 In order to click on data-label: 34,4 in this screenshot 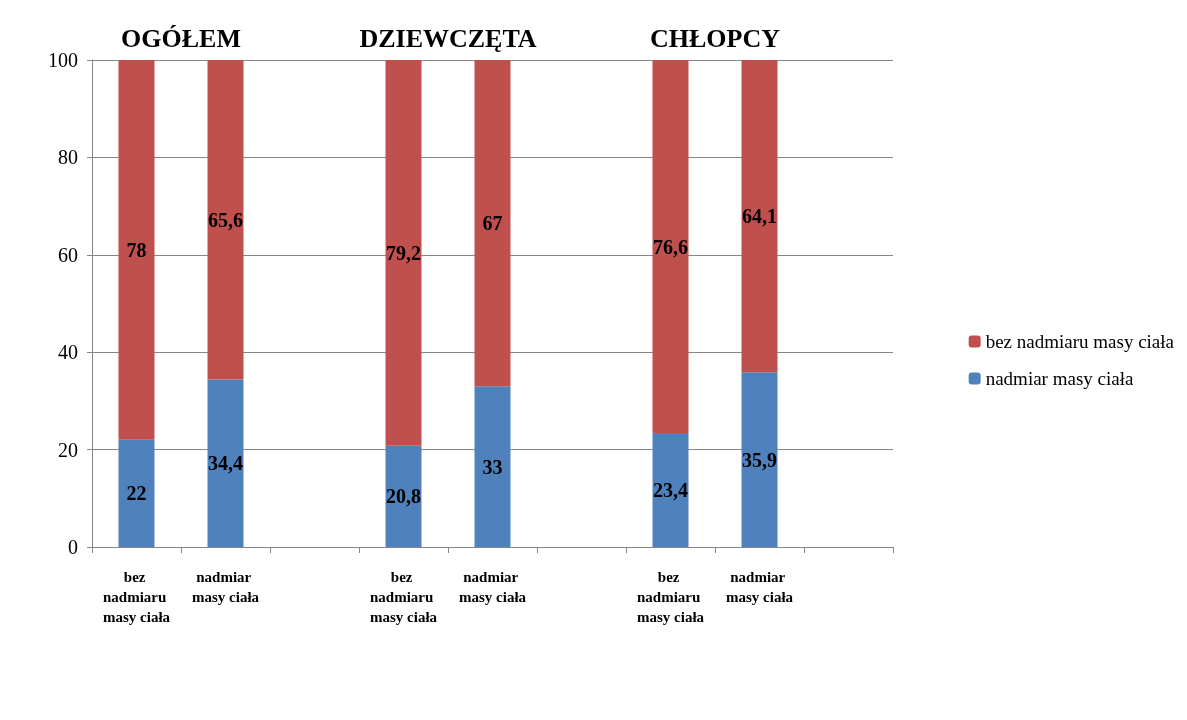, I will do `click(225, 463)`.